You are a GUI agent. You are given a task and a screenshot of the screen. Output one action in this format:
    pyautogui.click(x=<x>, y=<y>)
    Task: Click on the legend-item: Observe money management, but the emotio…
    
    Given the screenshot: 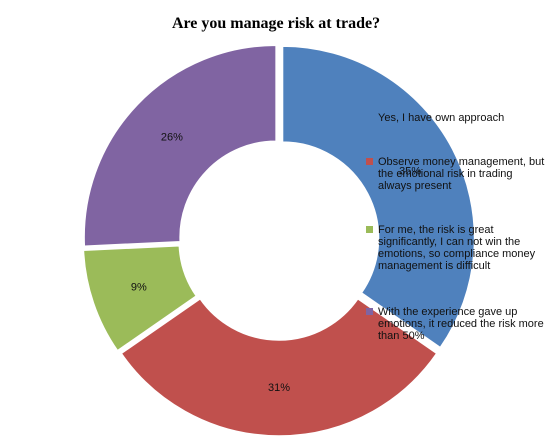 What is the action you would take?
    pyautogui.click(x=457, y=174)
    